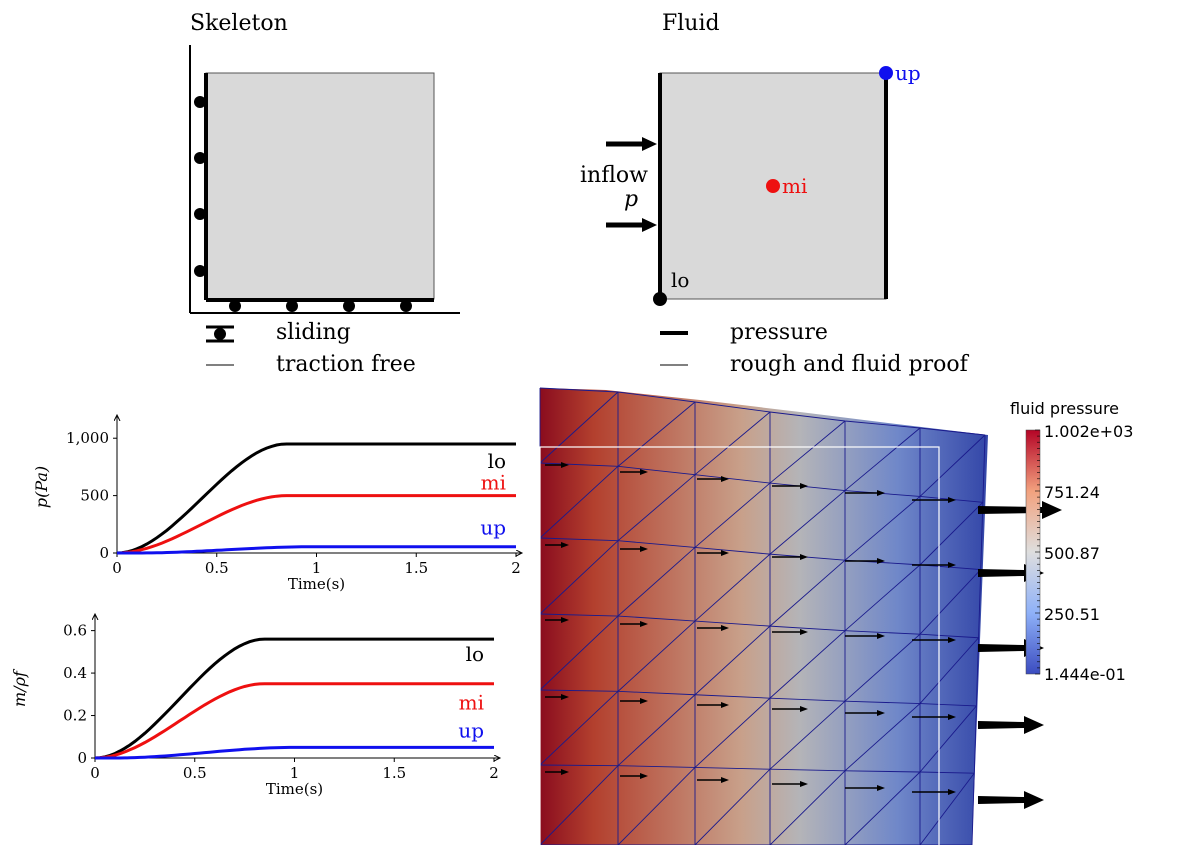 The height and width of the screenshot is (845, 1202). What do you see at coordinates (346, 364) in the screenshot?
I see `legend-traction-free-label: traction free` at bounding box center [346, 364].